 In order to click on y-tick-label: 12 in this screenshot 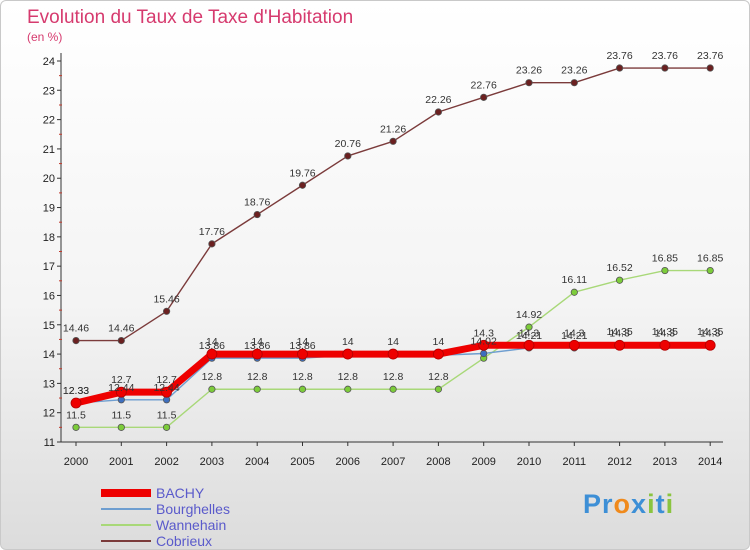, I will do `click(49, 414)`.